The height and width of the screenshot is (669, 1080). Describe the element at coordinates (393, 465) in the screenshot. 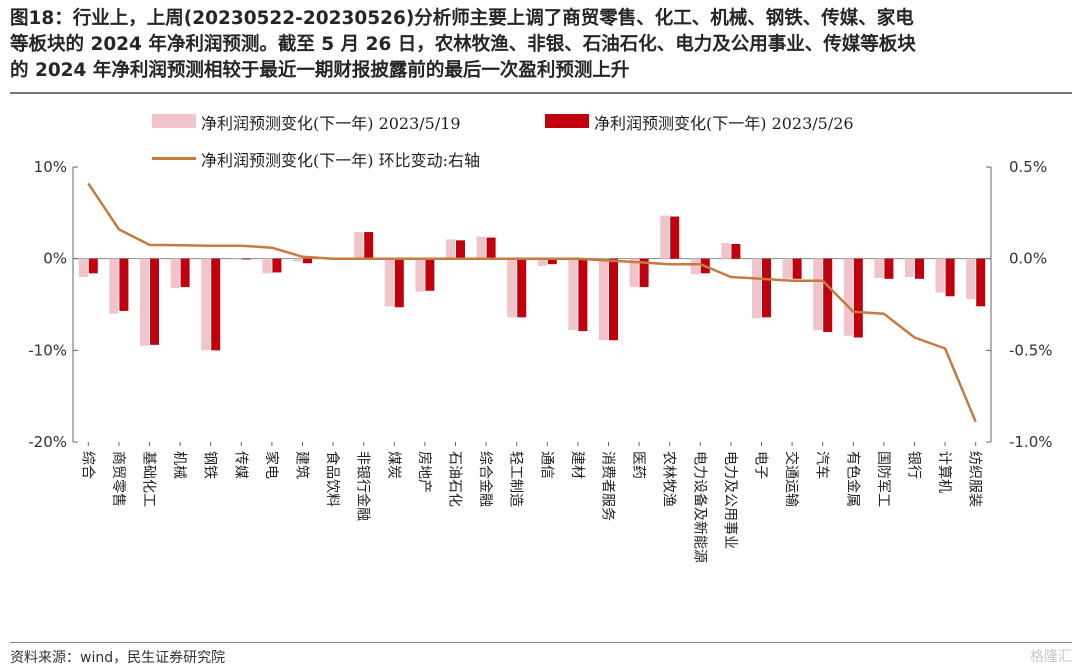

I see `x-category-label: 煤炭` at that location.